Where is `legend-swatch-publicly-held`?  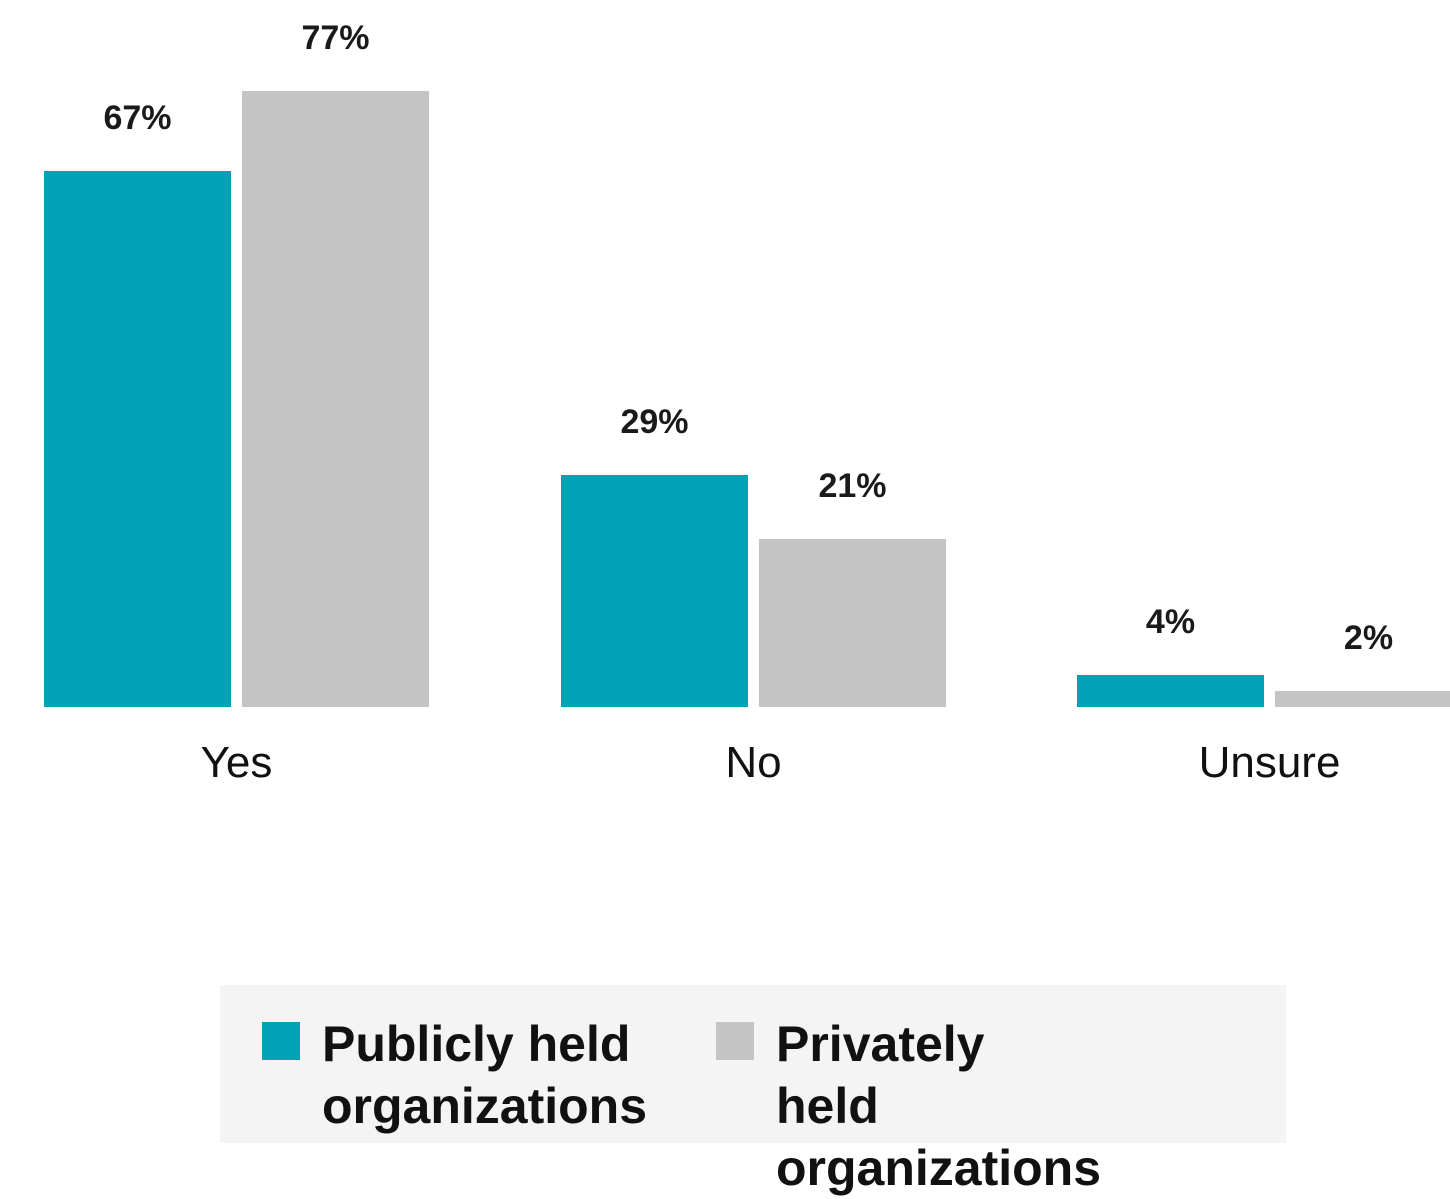 legend-swatch-publicly-held is located at coordinates (281, 1041).